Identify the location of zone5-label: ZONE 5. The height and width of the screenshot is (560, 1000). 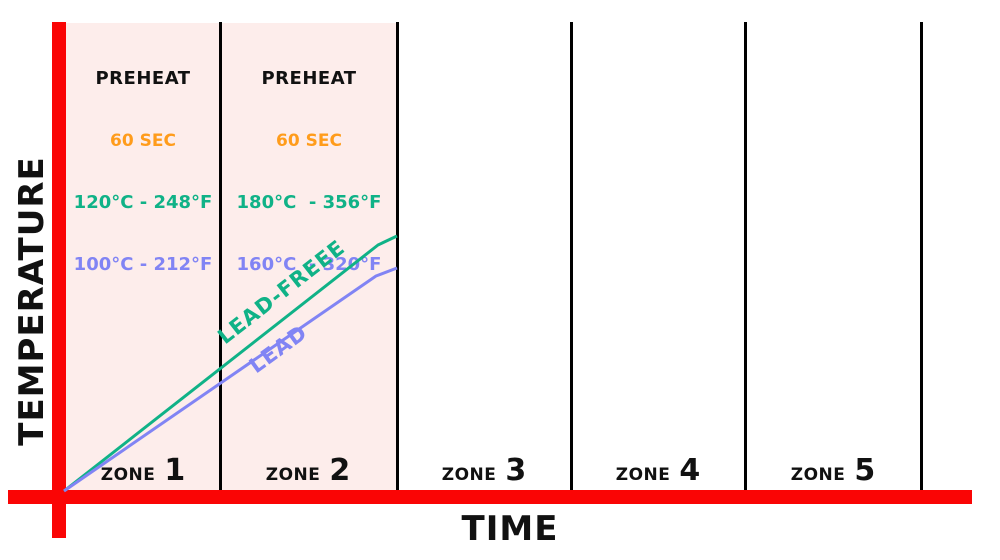
(833, 470).